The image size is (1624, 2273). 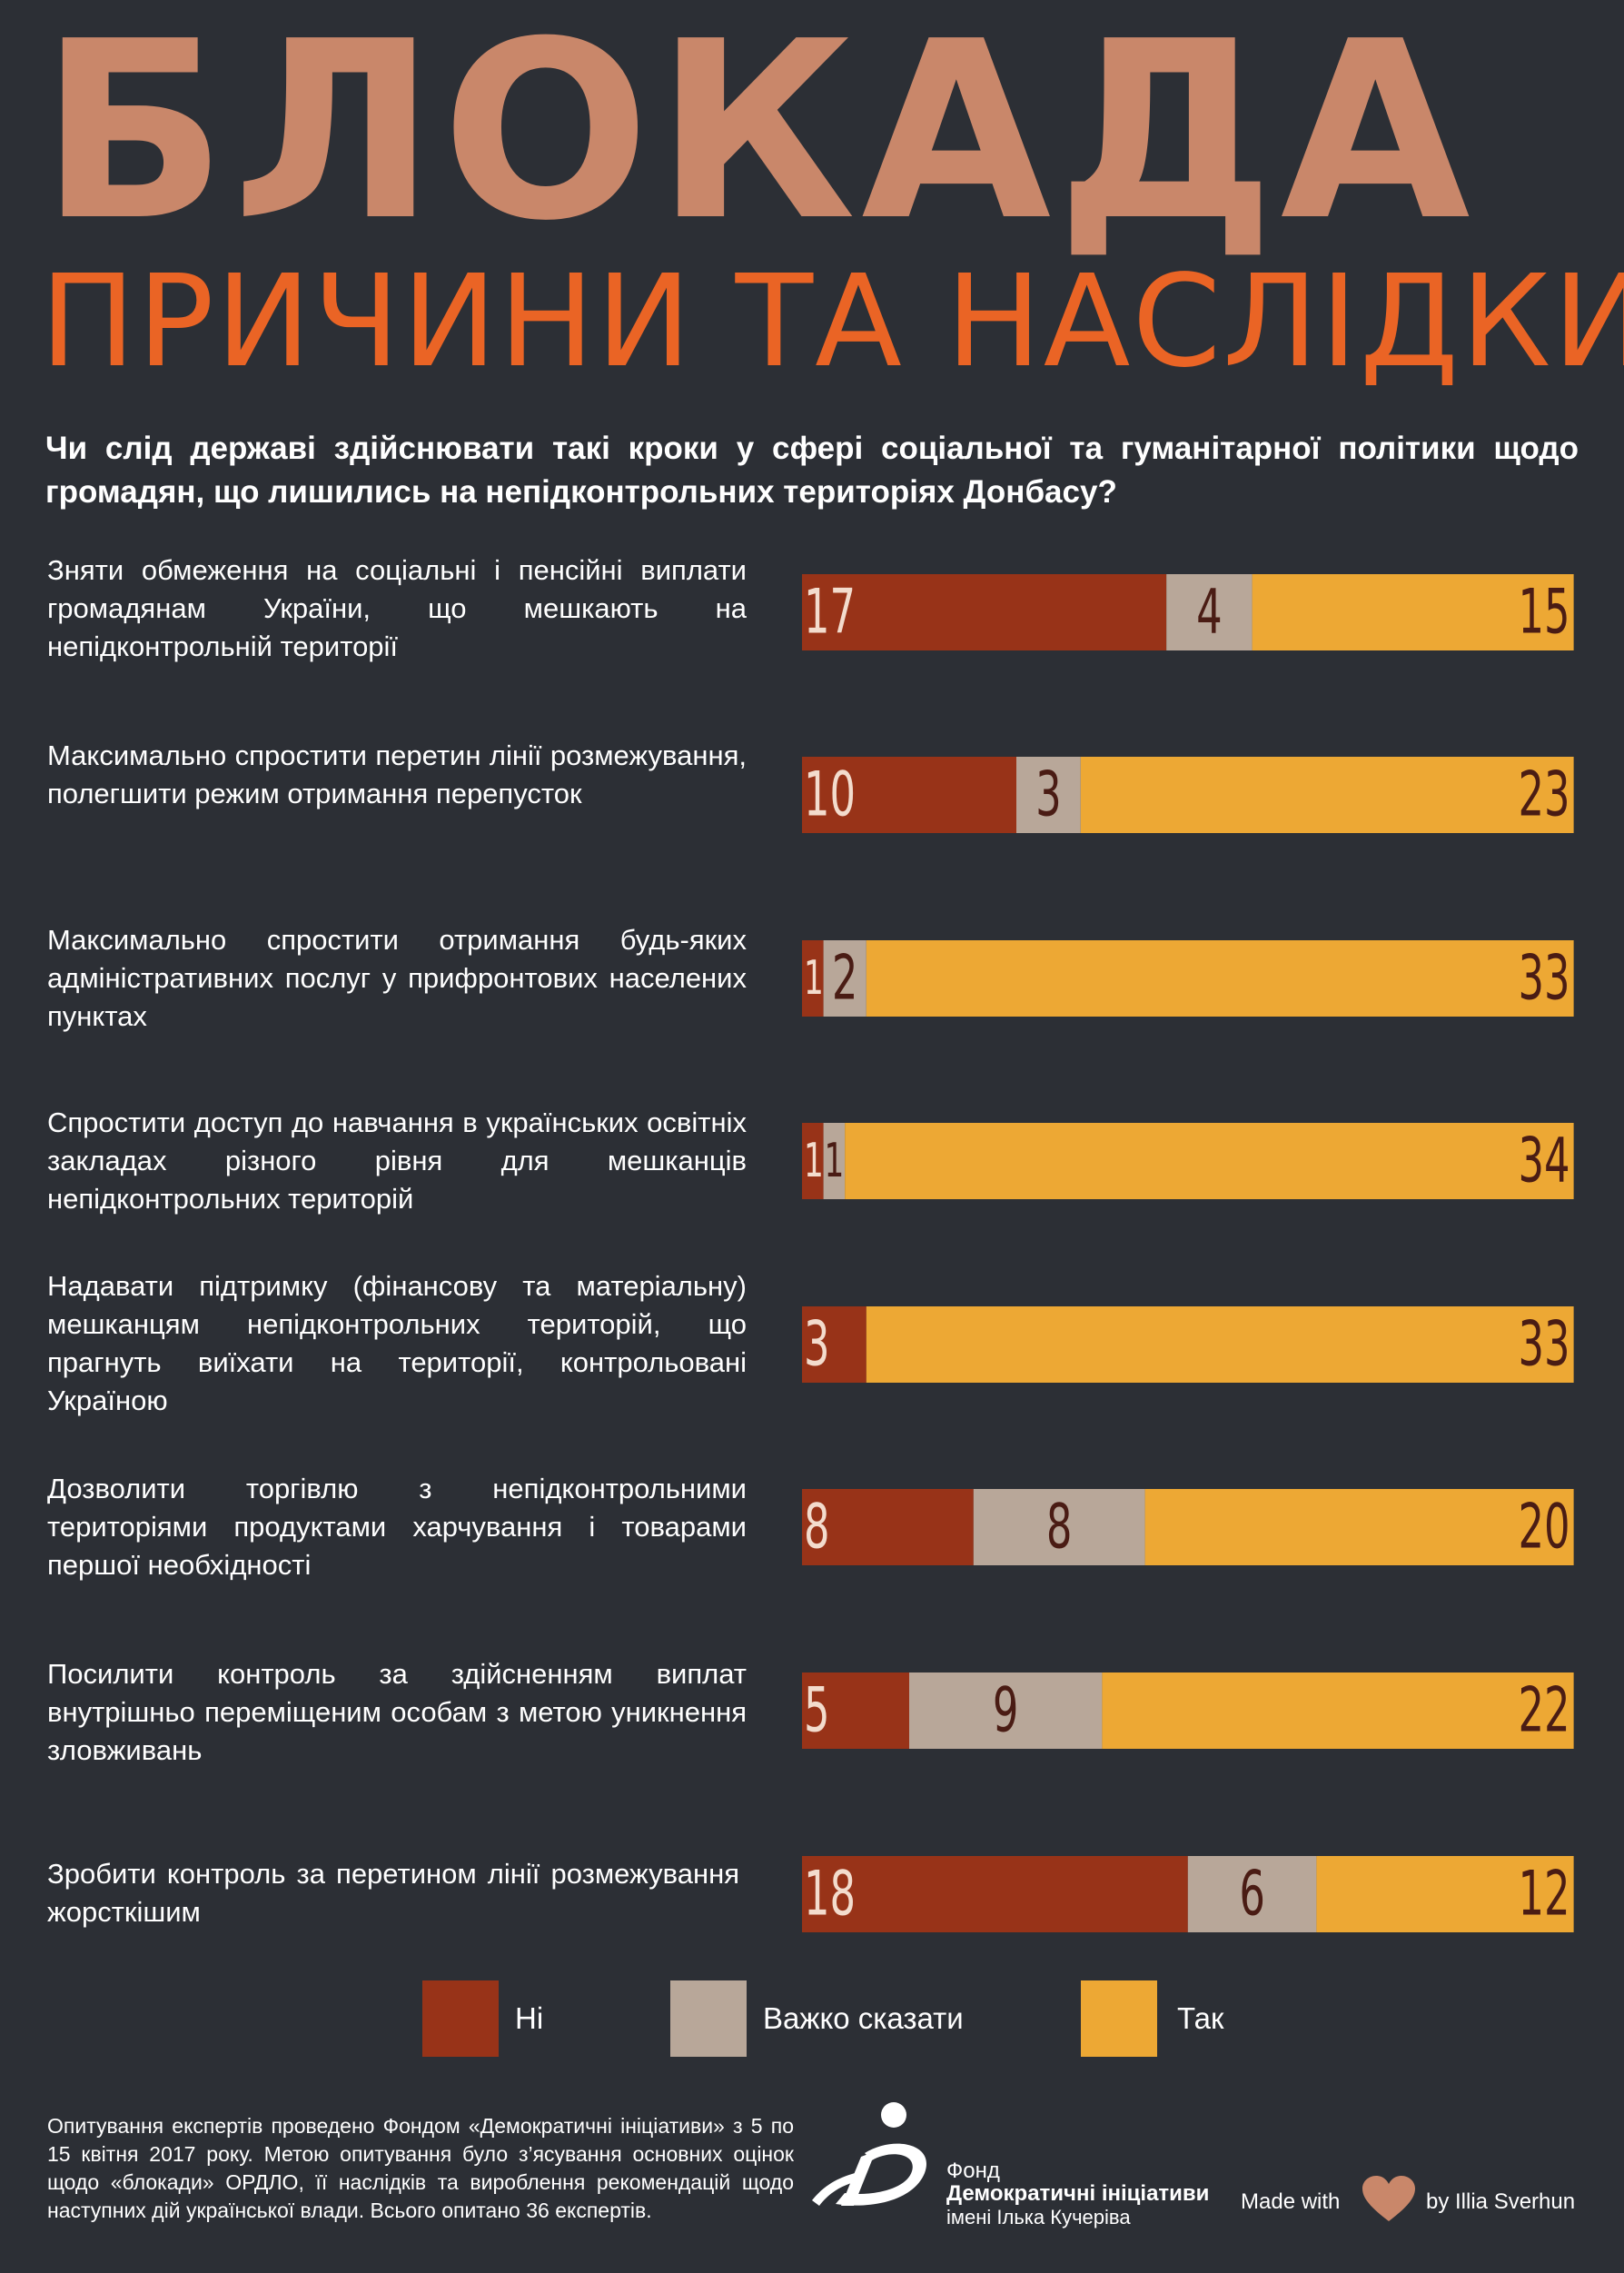 I want to click on bar-value-label: 17, so click(x=830, y=613).